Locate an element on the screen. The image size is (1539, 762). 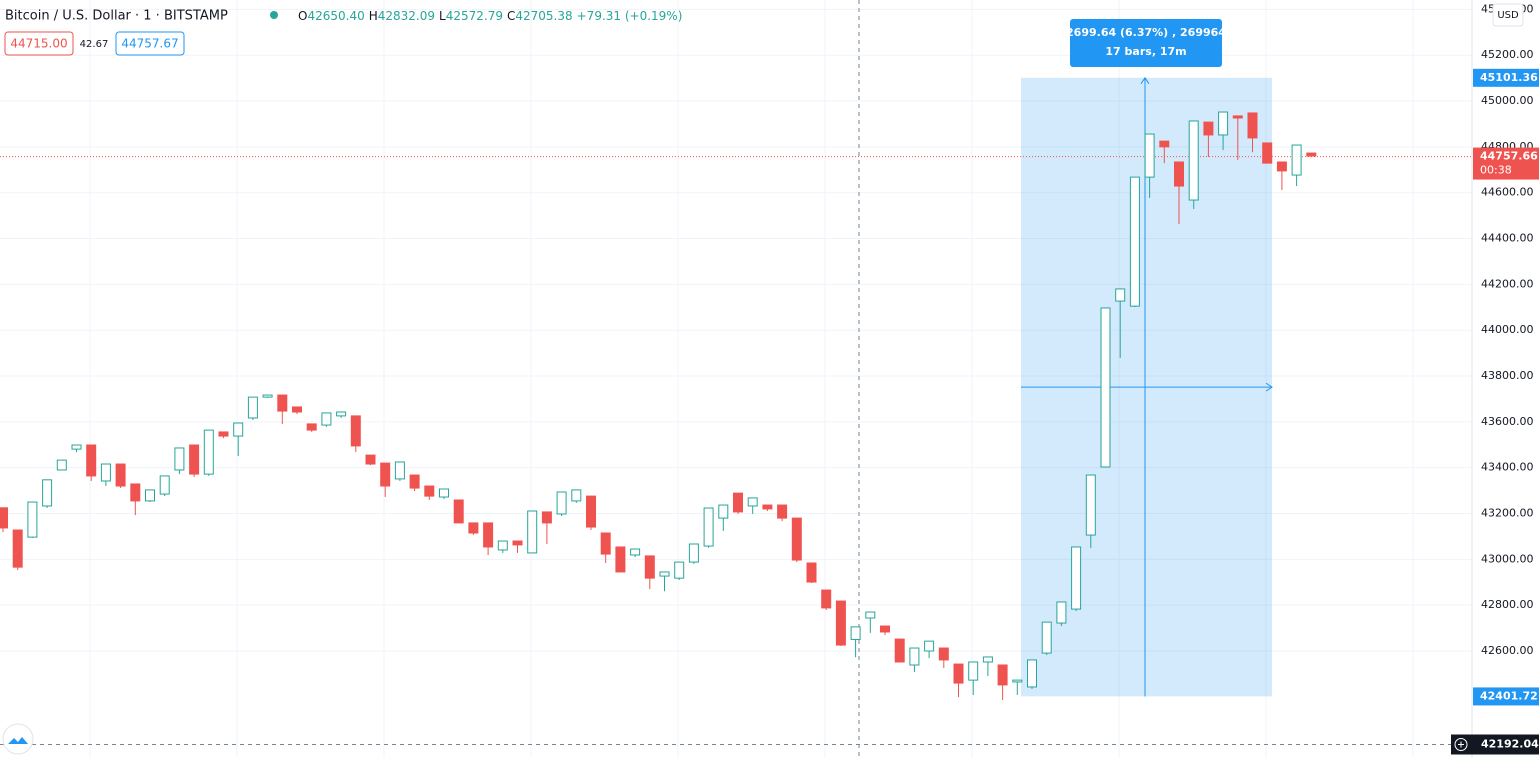
y-tick-label: 44400.00 is located at coordinates (1507, 238).